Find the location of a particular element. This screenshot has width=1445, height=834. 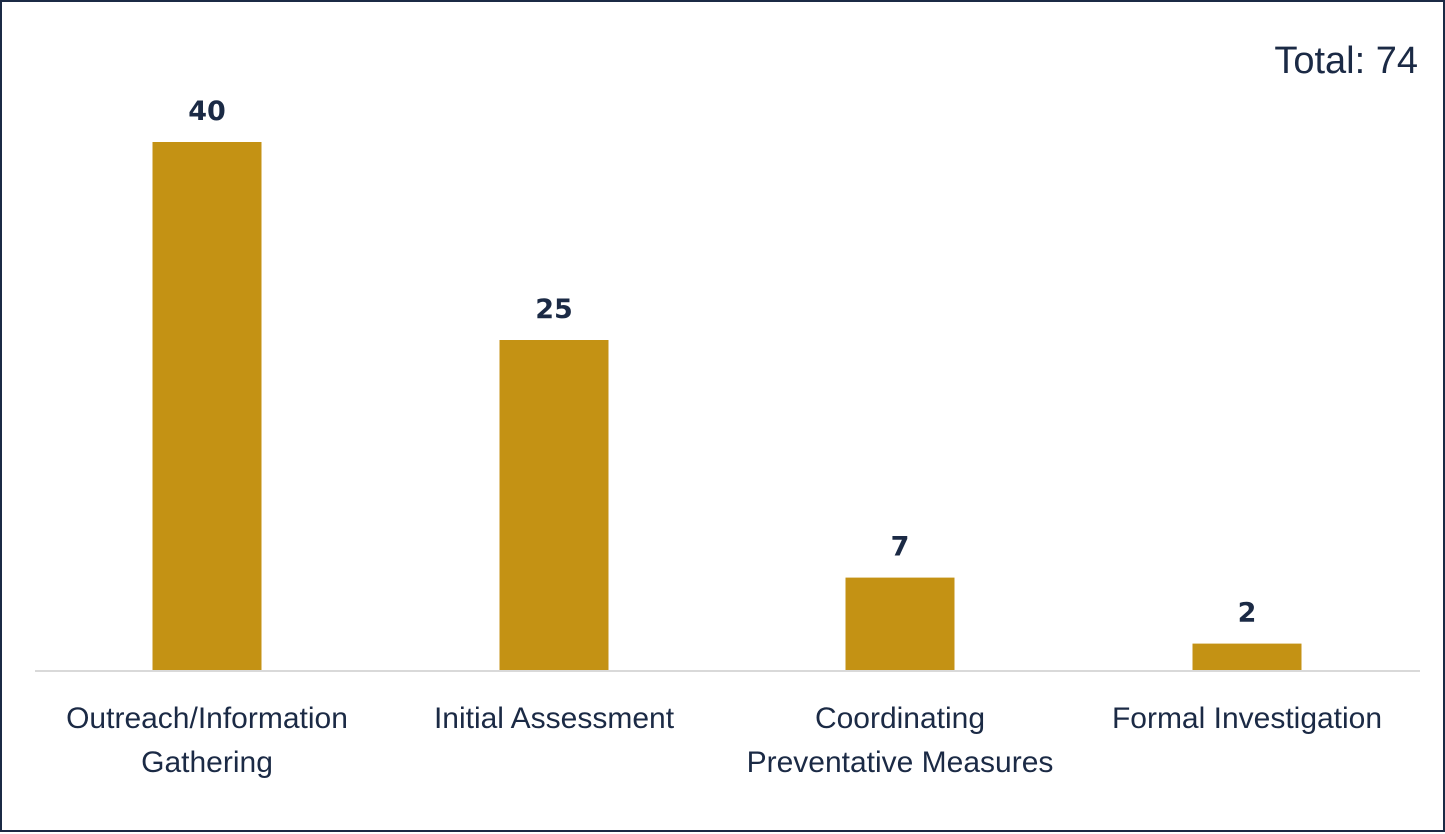

data-label-1: 25 is located at coordinates (554, 309).